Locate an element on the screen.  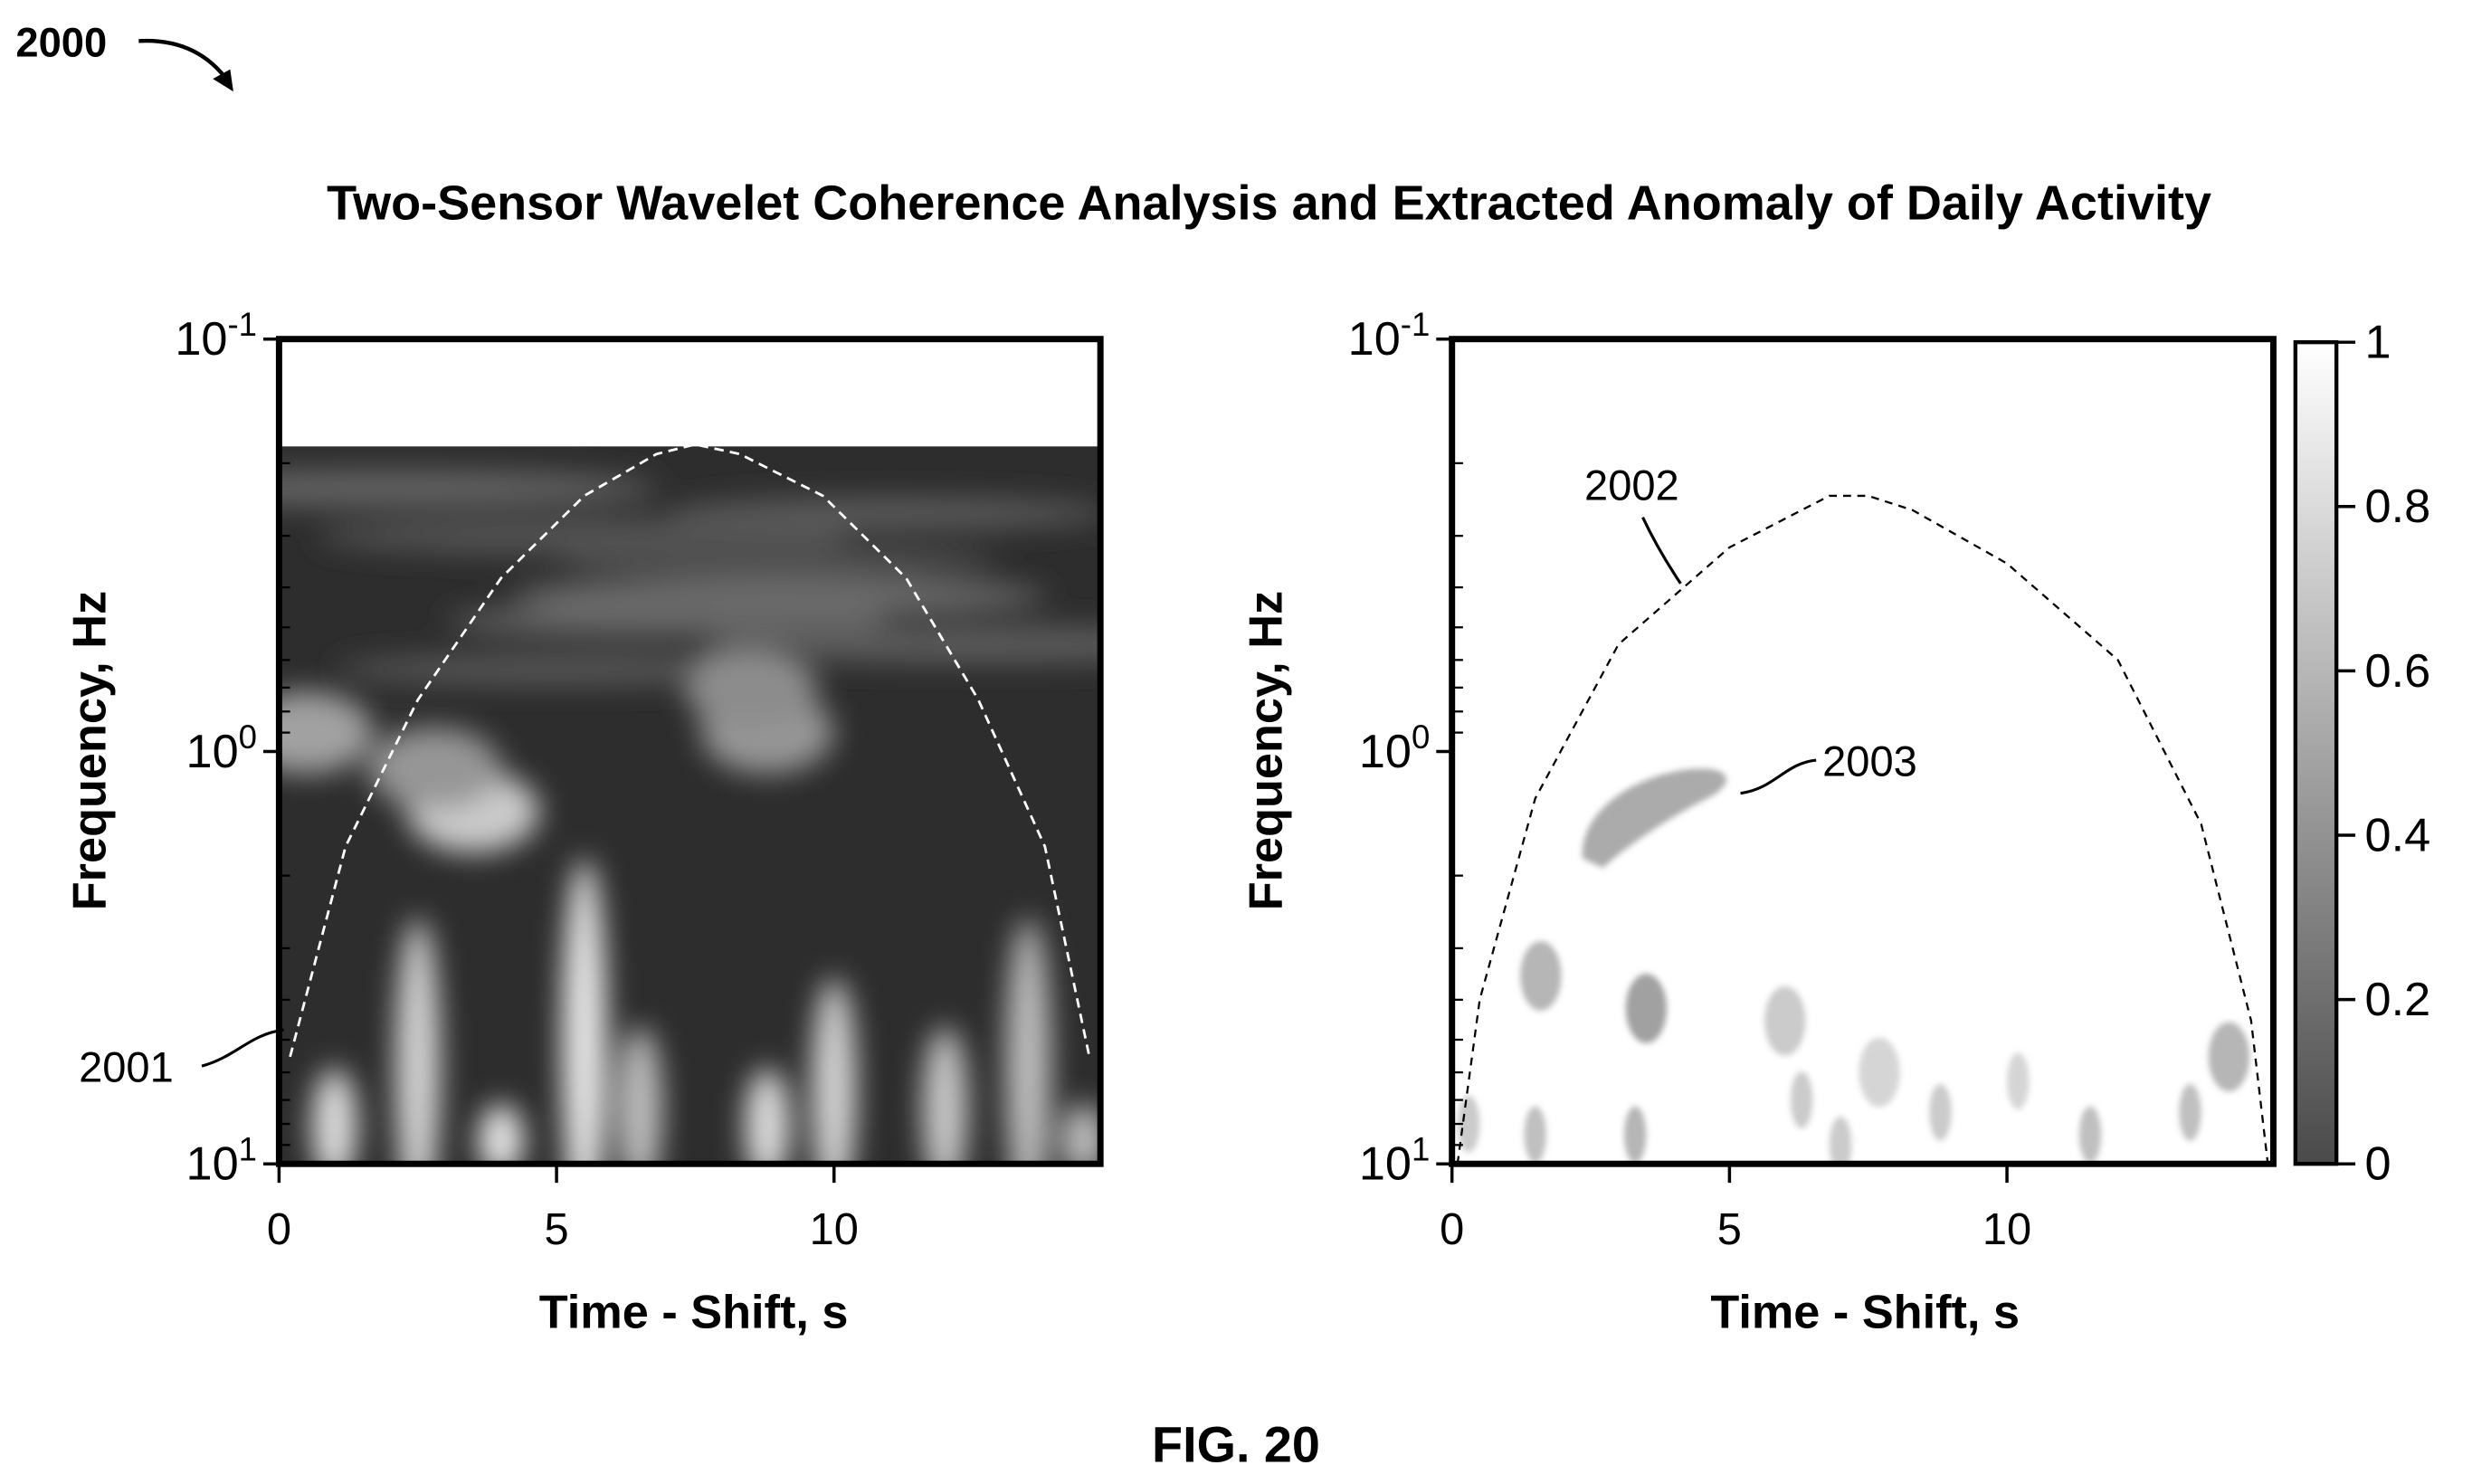
colorbar-tick-label: 1 is located at coordinates (2378, 343).